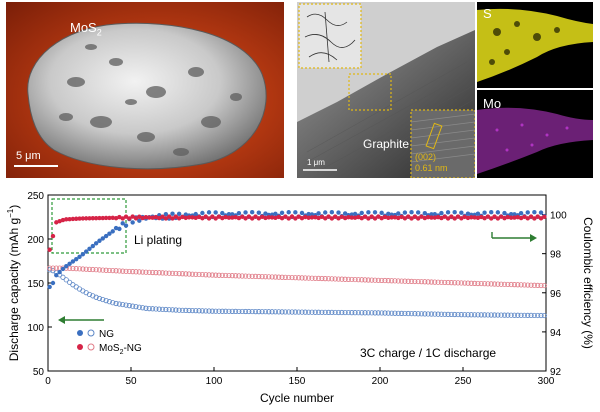  I want to click on y-right-tick-label: 100, so click(558, 216).